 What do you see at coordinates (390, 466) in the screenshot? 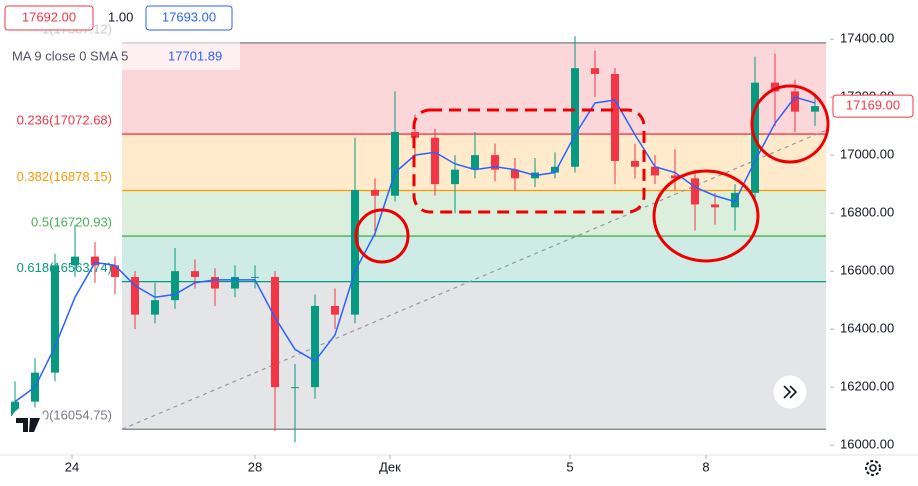
I see `x-tick-label: Дек` at bounding box center [390, 466].